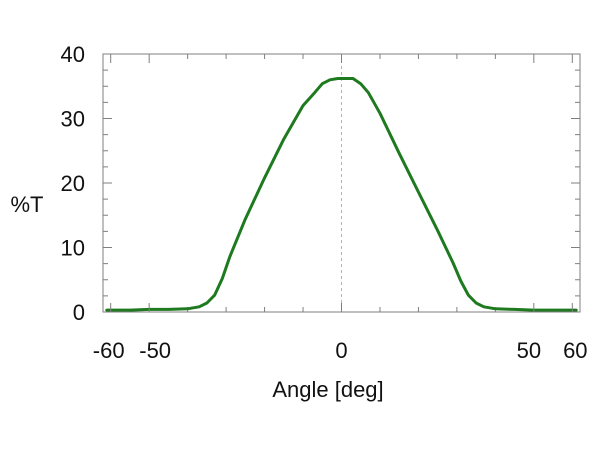 The height and width of the screenshot is (450, 600). I want to click on y-tick-label: 40, so click(73, 54).